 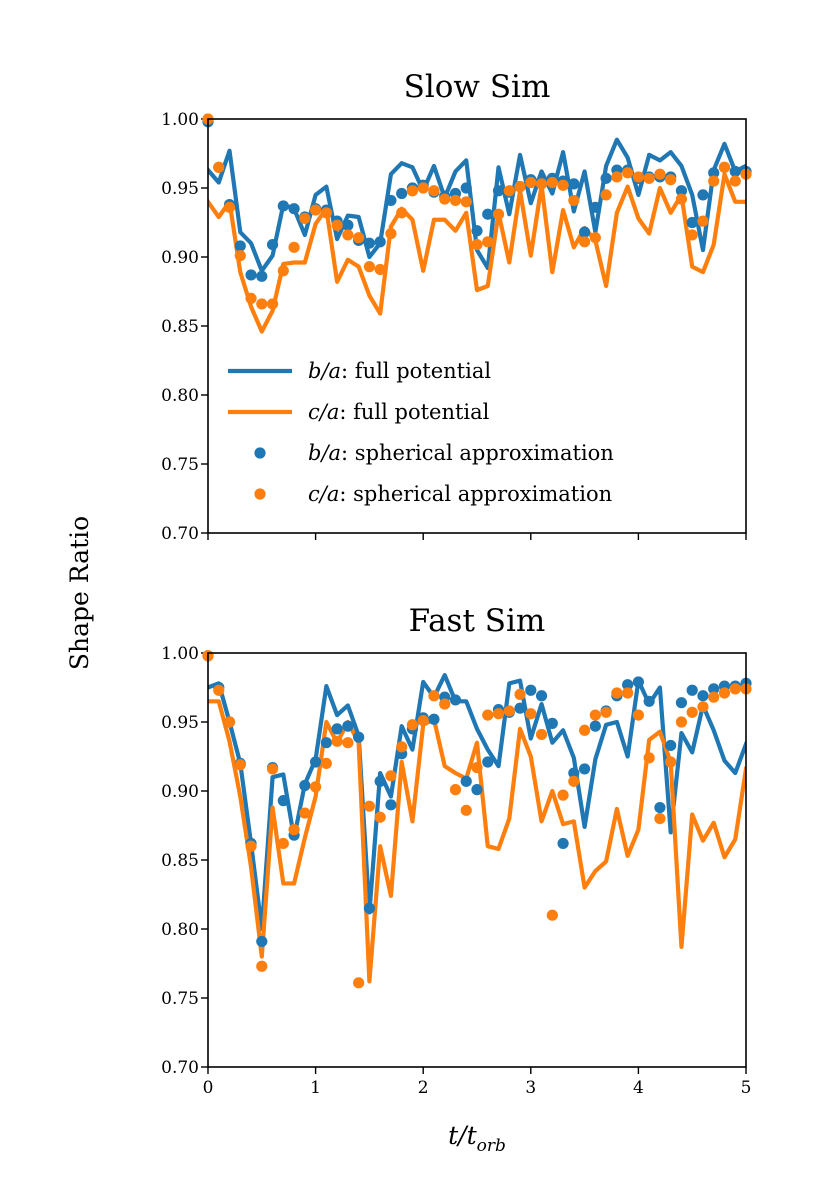 I want to click on fast-sim-ytick-label: 1.00, so click(x=180, y=654).